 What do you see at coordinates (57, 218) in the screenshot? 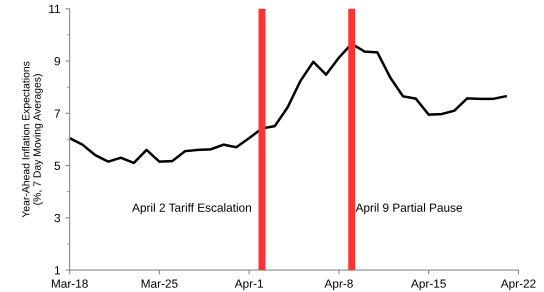
I see `y-tick-label: 3` at bounding box center [57, 218].